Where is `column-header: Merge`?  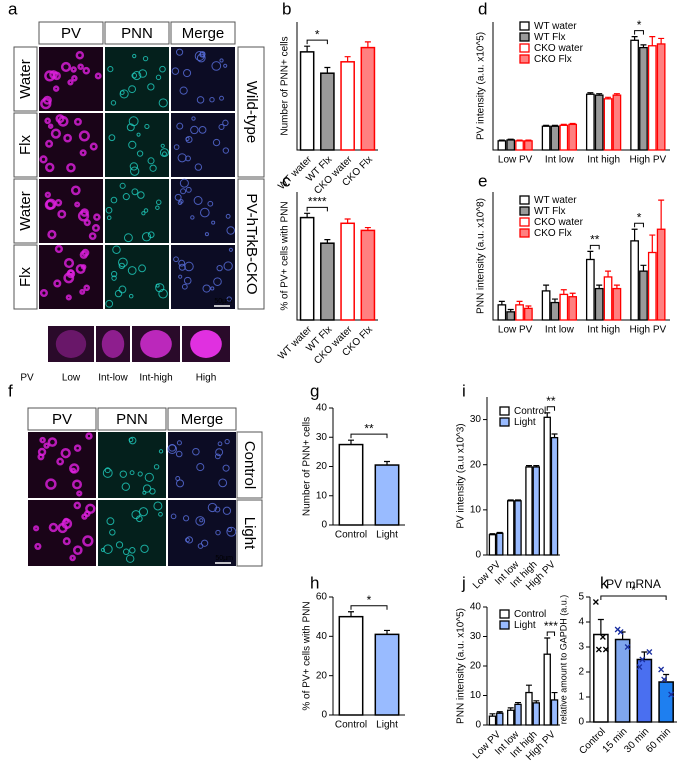
column-header: Merge is located at coordinates (203, 33).